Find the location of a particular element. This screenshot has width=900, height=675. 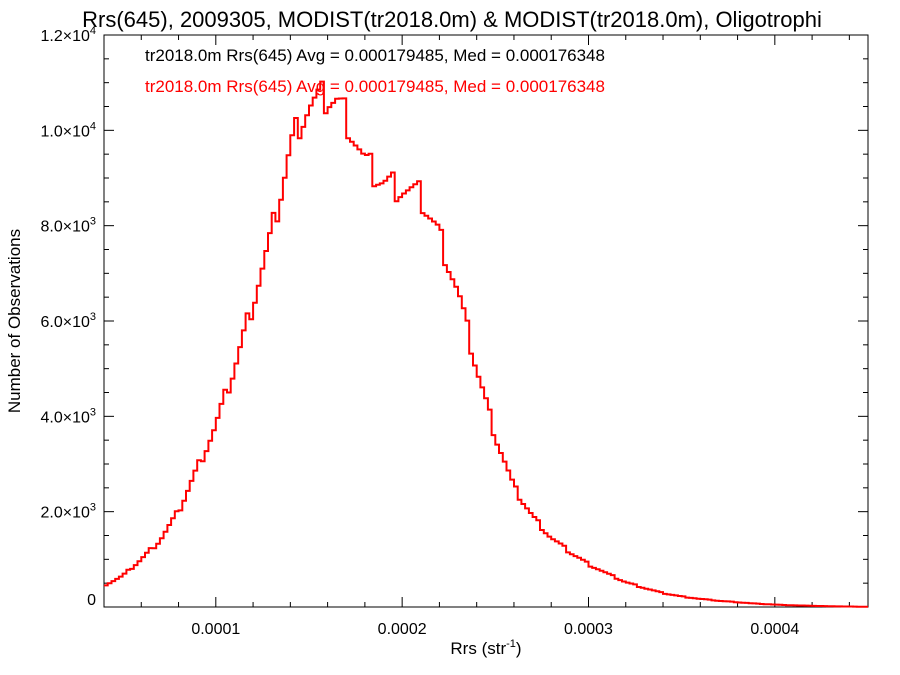

y-tick-label: 0 is located at coordinates (91, 600).